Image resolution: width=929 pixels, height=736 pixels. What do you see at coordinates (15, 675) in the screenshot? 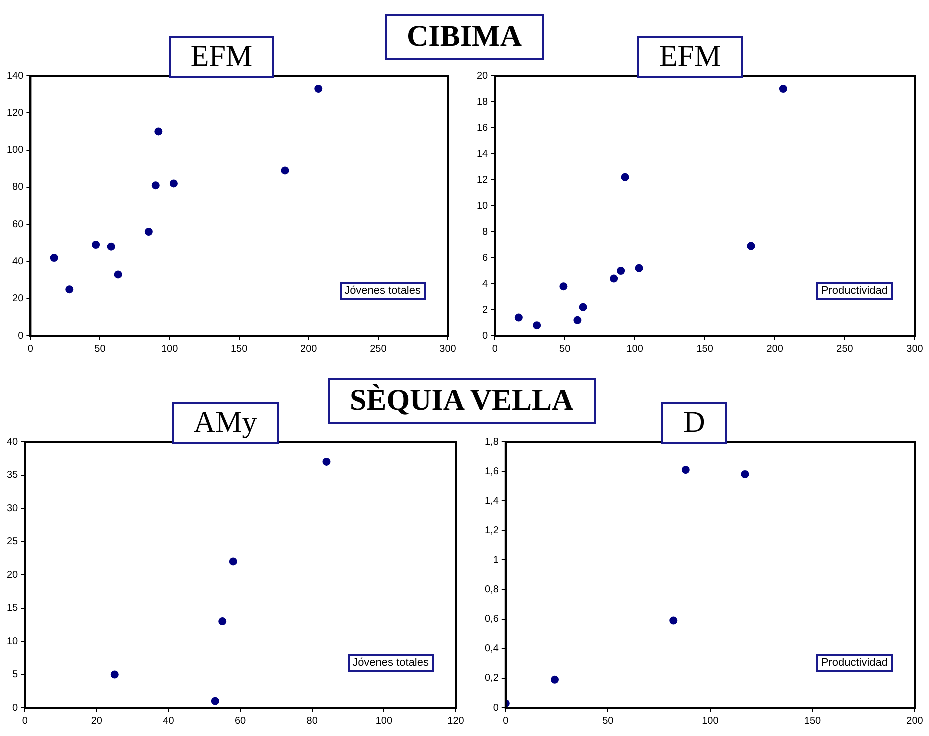
I see `y-tick-label: 5` at bounding box center [15, 675].